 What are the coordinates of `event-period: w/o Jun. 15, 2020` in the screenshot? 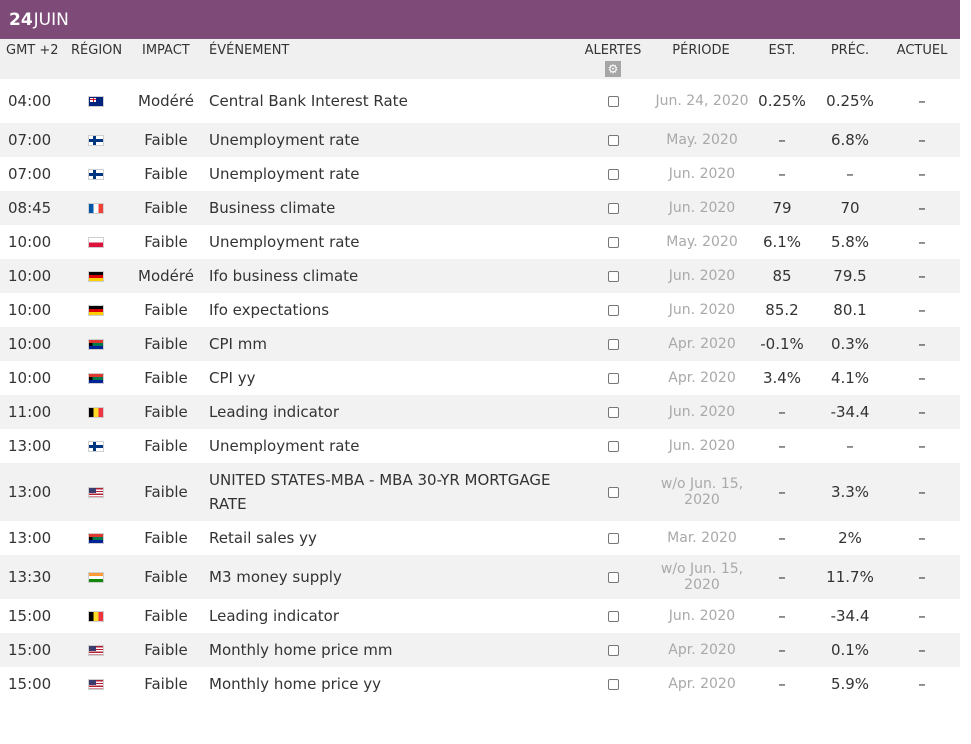 It's located at (702, 492).